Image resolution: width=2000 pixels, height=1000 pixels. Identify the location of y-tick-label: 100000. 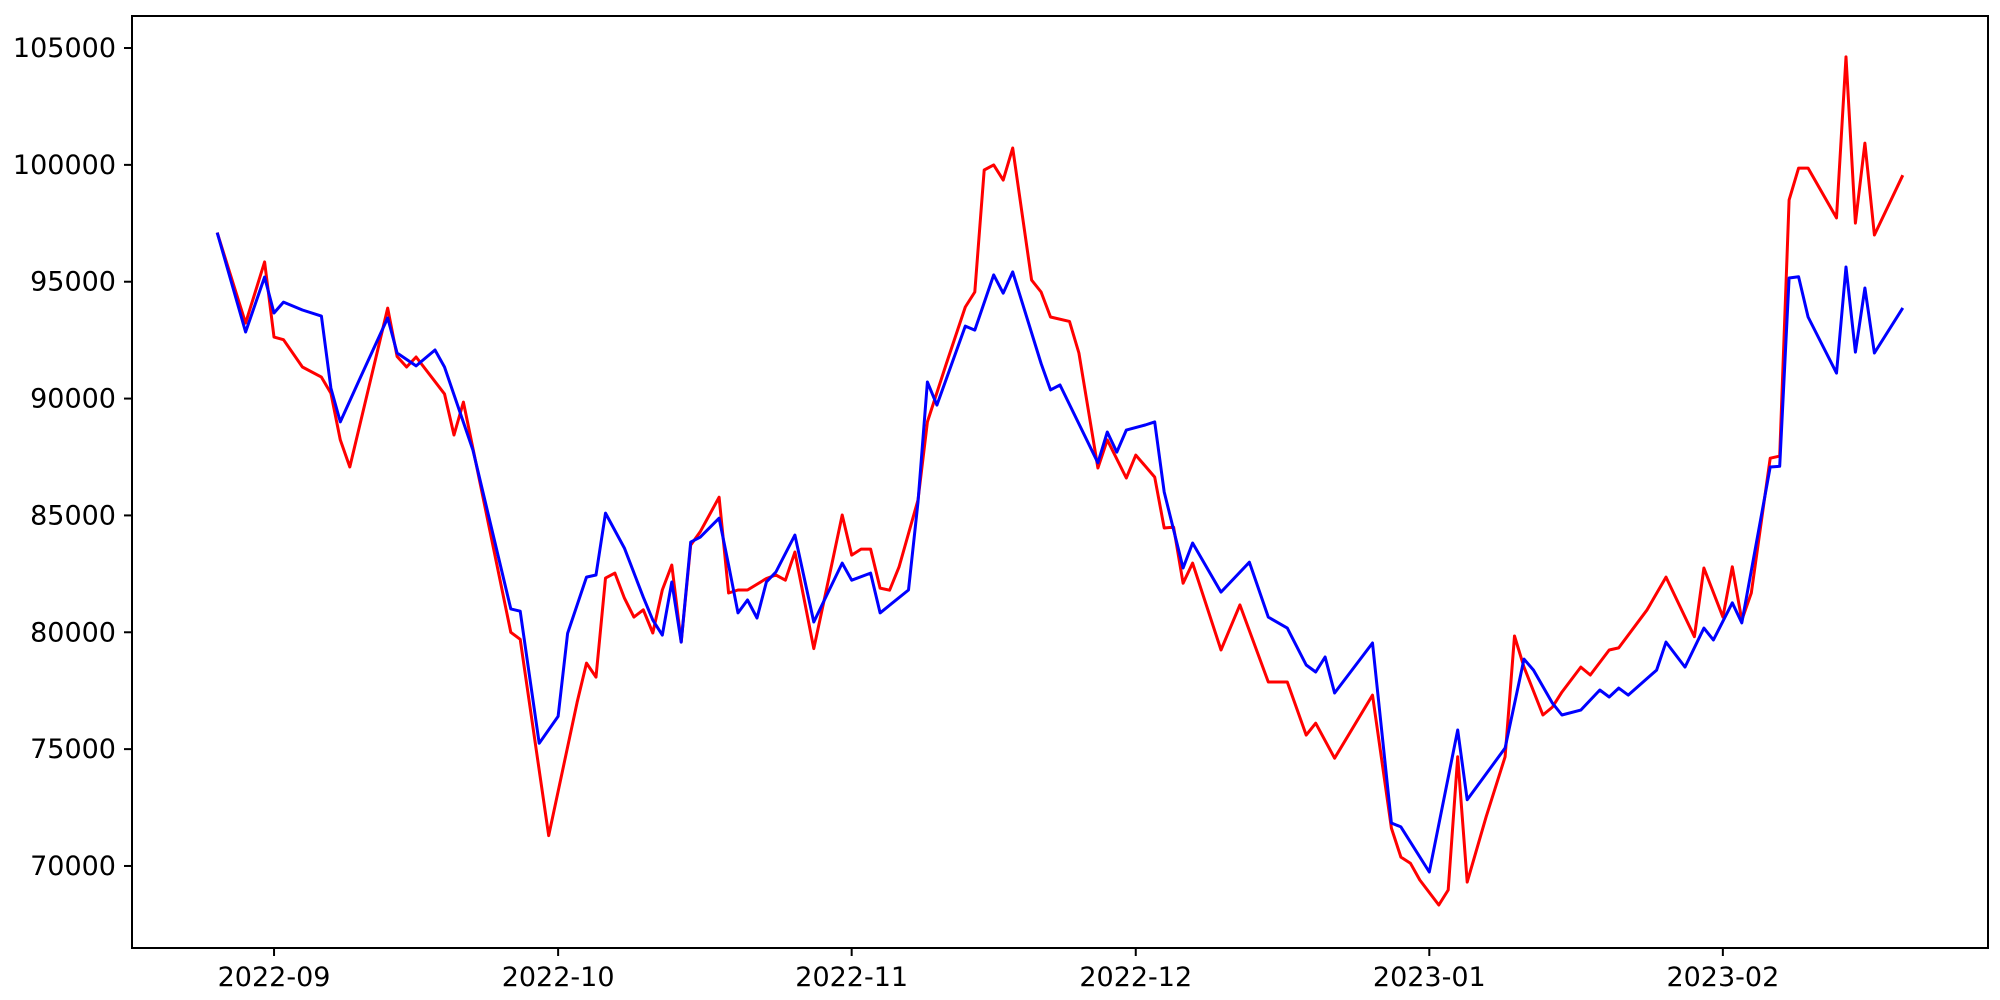
(64, 165).